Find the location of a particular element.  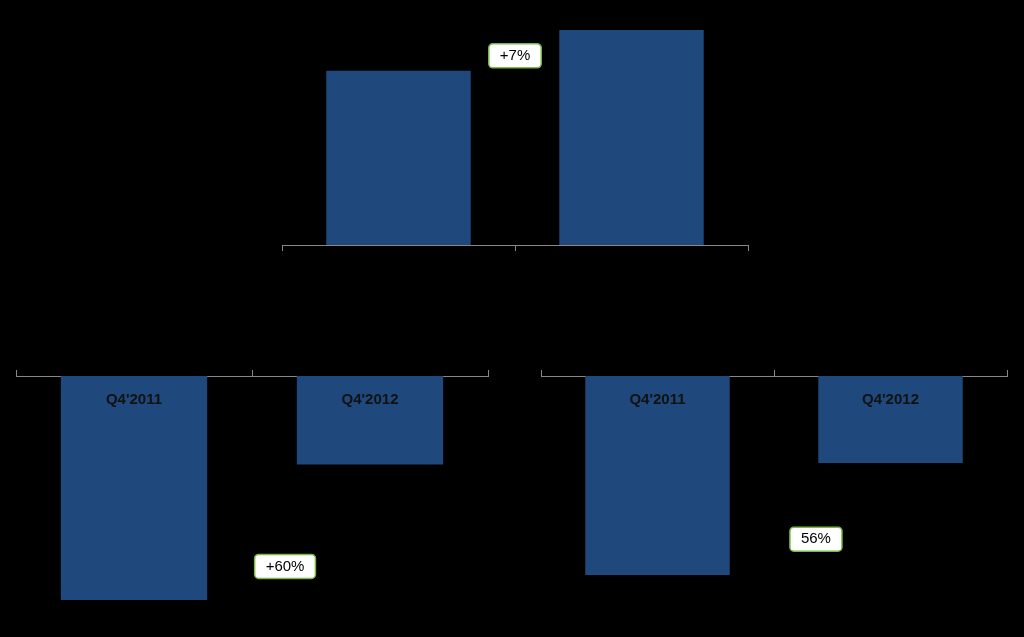

annotation: 56% is located at coordinates (815, 538).